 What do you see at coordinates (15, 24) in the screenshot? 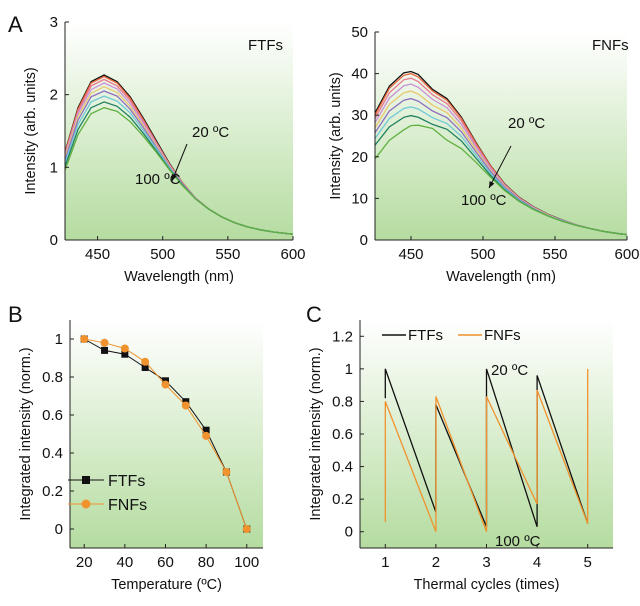
I see `panel-letter-a: A` at bounding box center [15, 24].